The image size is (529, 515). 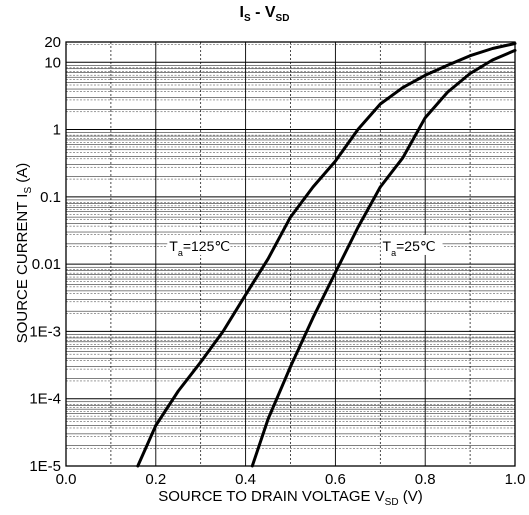 I want to click on y-tick-label: 1E-3, so click(x=45, y=331).